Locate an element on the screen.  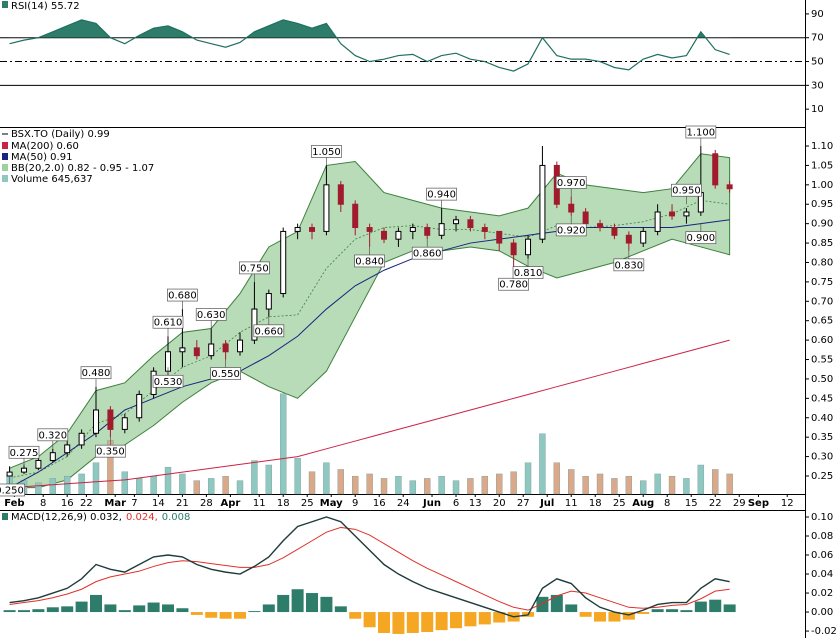
x-tick-label: 16 is located at coordinates (379, 503).